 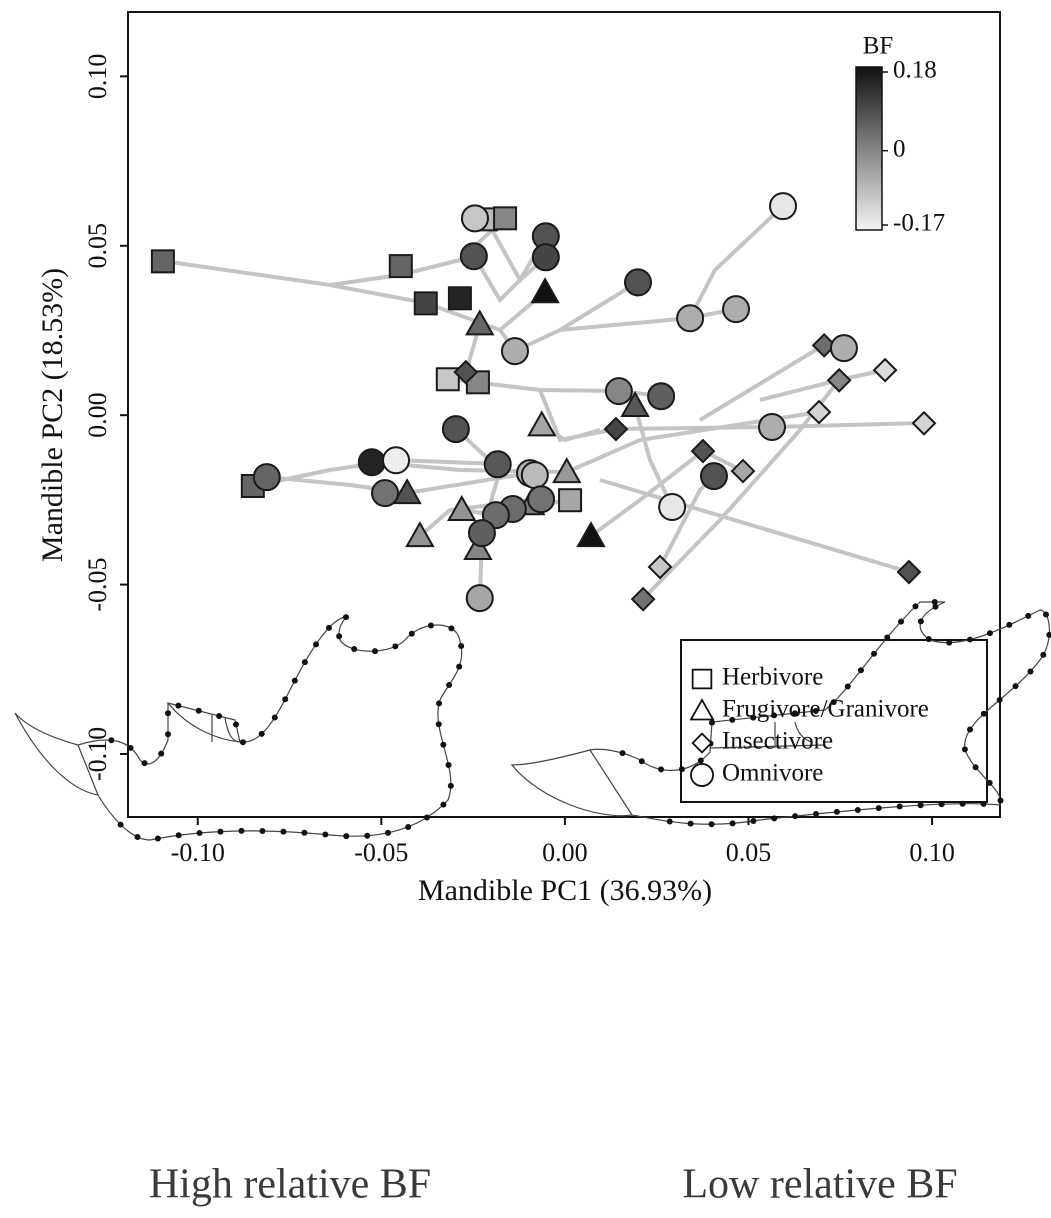 What do you see at coordinates (97, 754) in the screenshot?
I see `y-tick-label: -0.10` at bounding box center [97, 754].